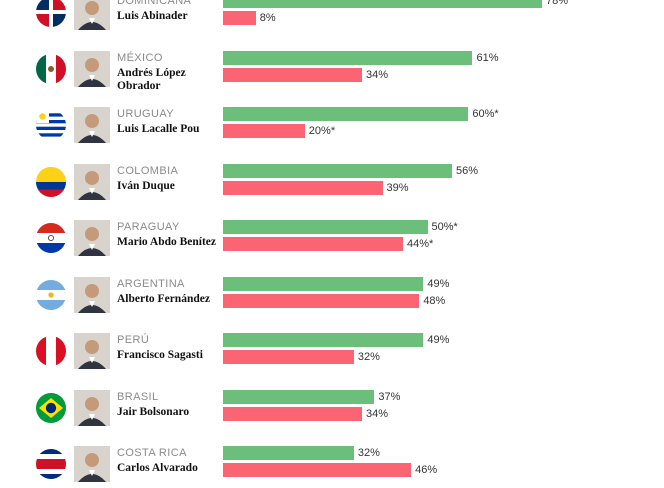 Image resolution: width=664 pixels, height=488 pixels. Describe the element at coordinates (332, 122) in the screenshot. I see `country-row: URUGUAY Luis Lacalle Pou 60%* 20%*` at that location.